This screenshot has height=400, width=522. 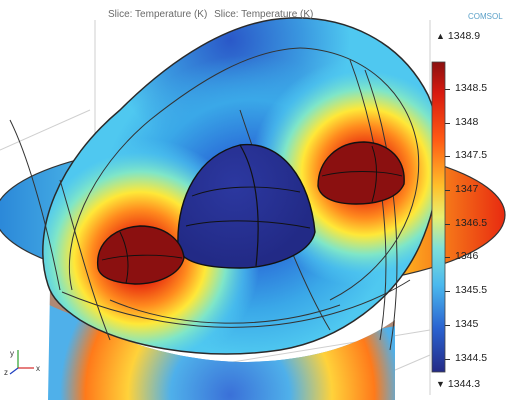 What do you see at coordinates (467, 323) in the screenshot?
I see `colorbar-tick-label: 1345` at bounding box center [467, 323].